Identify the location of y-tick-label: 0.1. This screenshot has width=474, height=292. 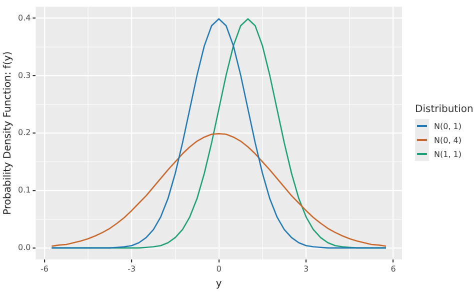
(24, 190).